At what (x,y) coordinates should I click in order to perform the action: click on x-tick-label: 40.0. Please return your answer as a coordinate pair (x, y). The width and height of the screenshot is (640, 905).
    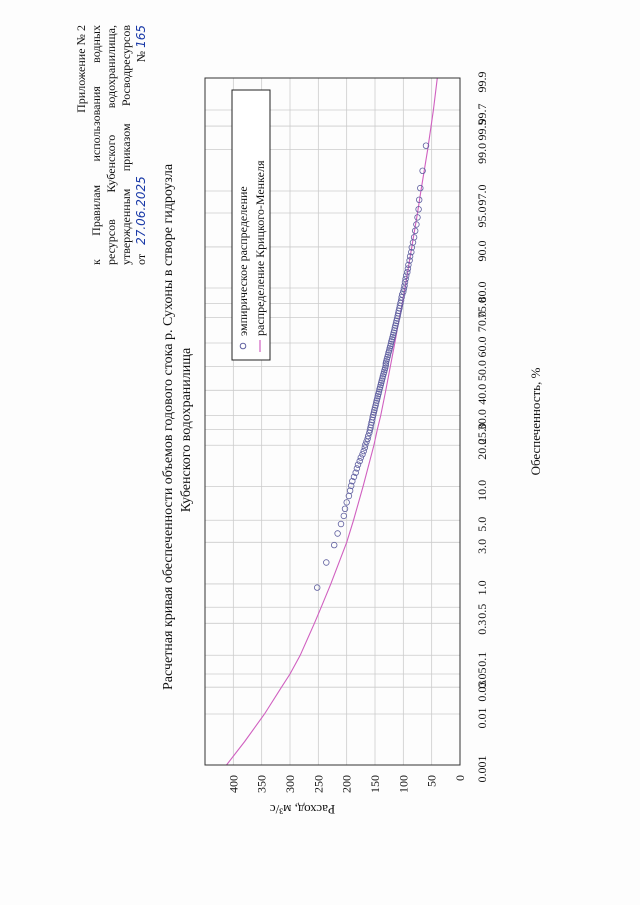
    Looking at the image, I should click on (482, 394).